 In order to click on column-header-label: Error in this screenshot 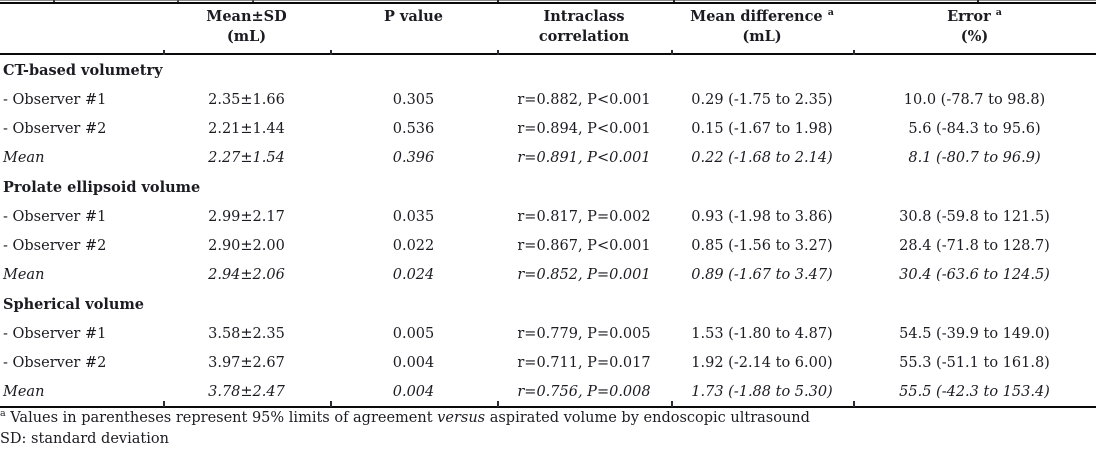, I will do `click(969, 16)`.